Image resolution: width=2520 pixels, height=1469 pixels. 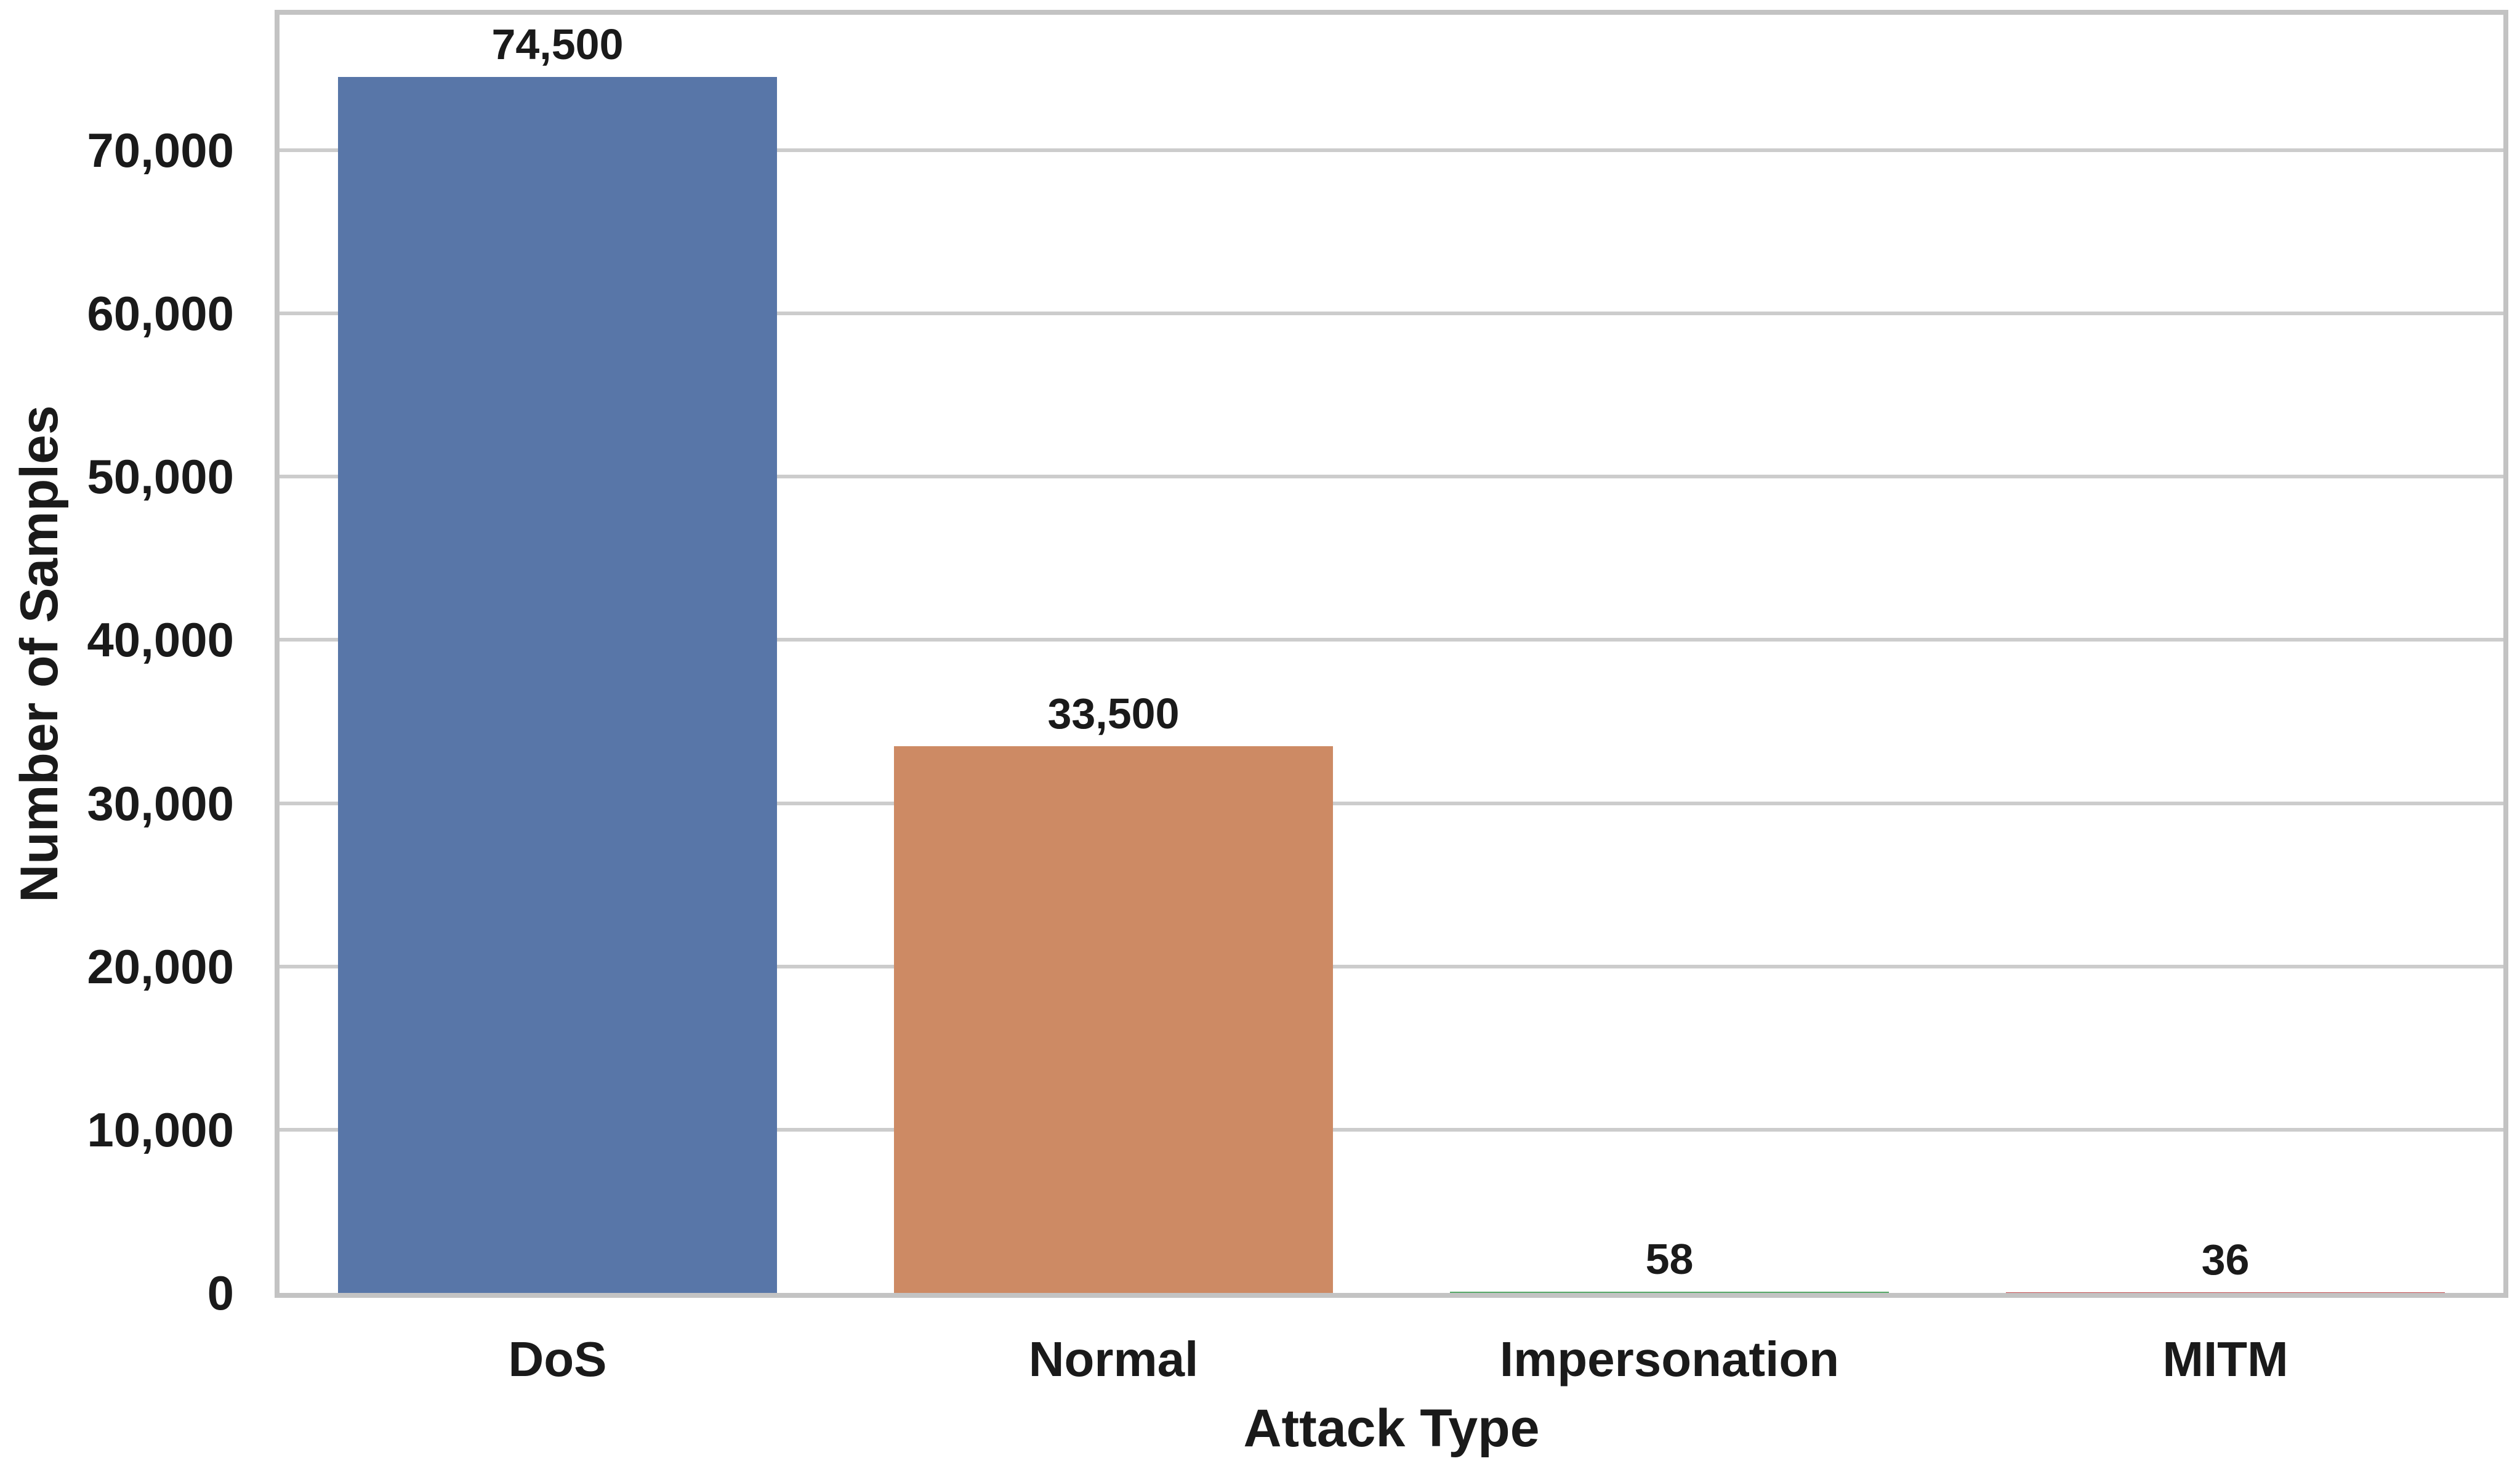 What do you see at coordinates (557, 1359) in the screenshot?
I see `x-tick-label-dos: DoS` at bounding box center [557, 1359].